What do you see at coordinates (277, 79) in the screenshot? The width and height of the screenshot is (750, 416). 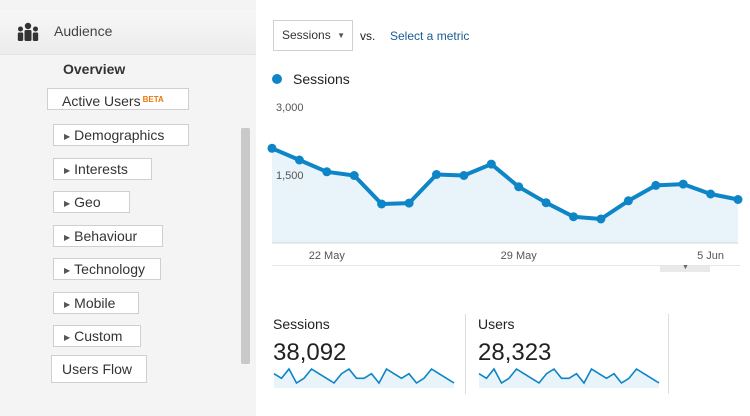 I see `legend-marker` at bounding box center [277, 79].